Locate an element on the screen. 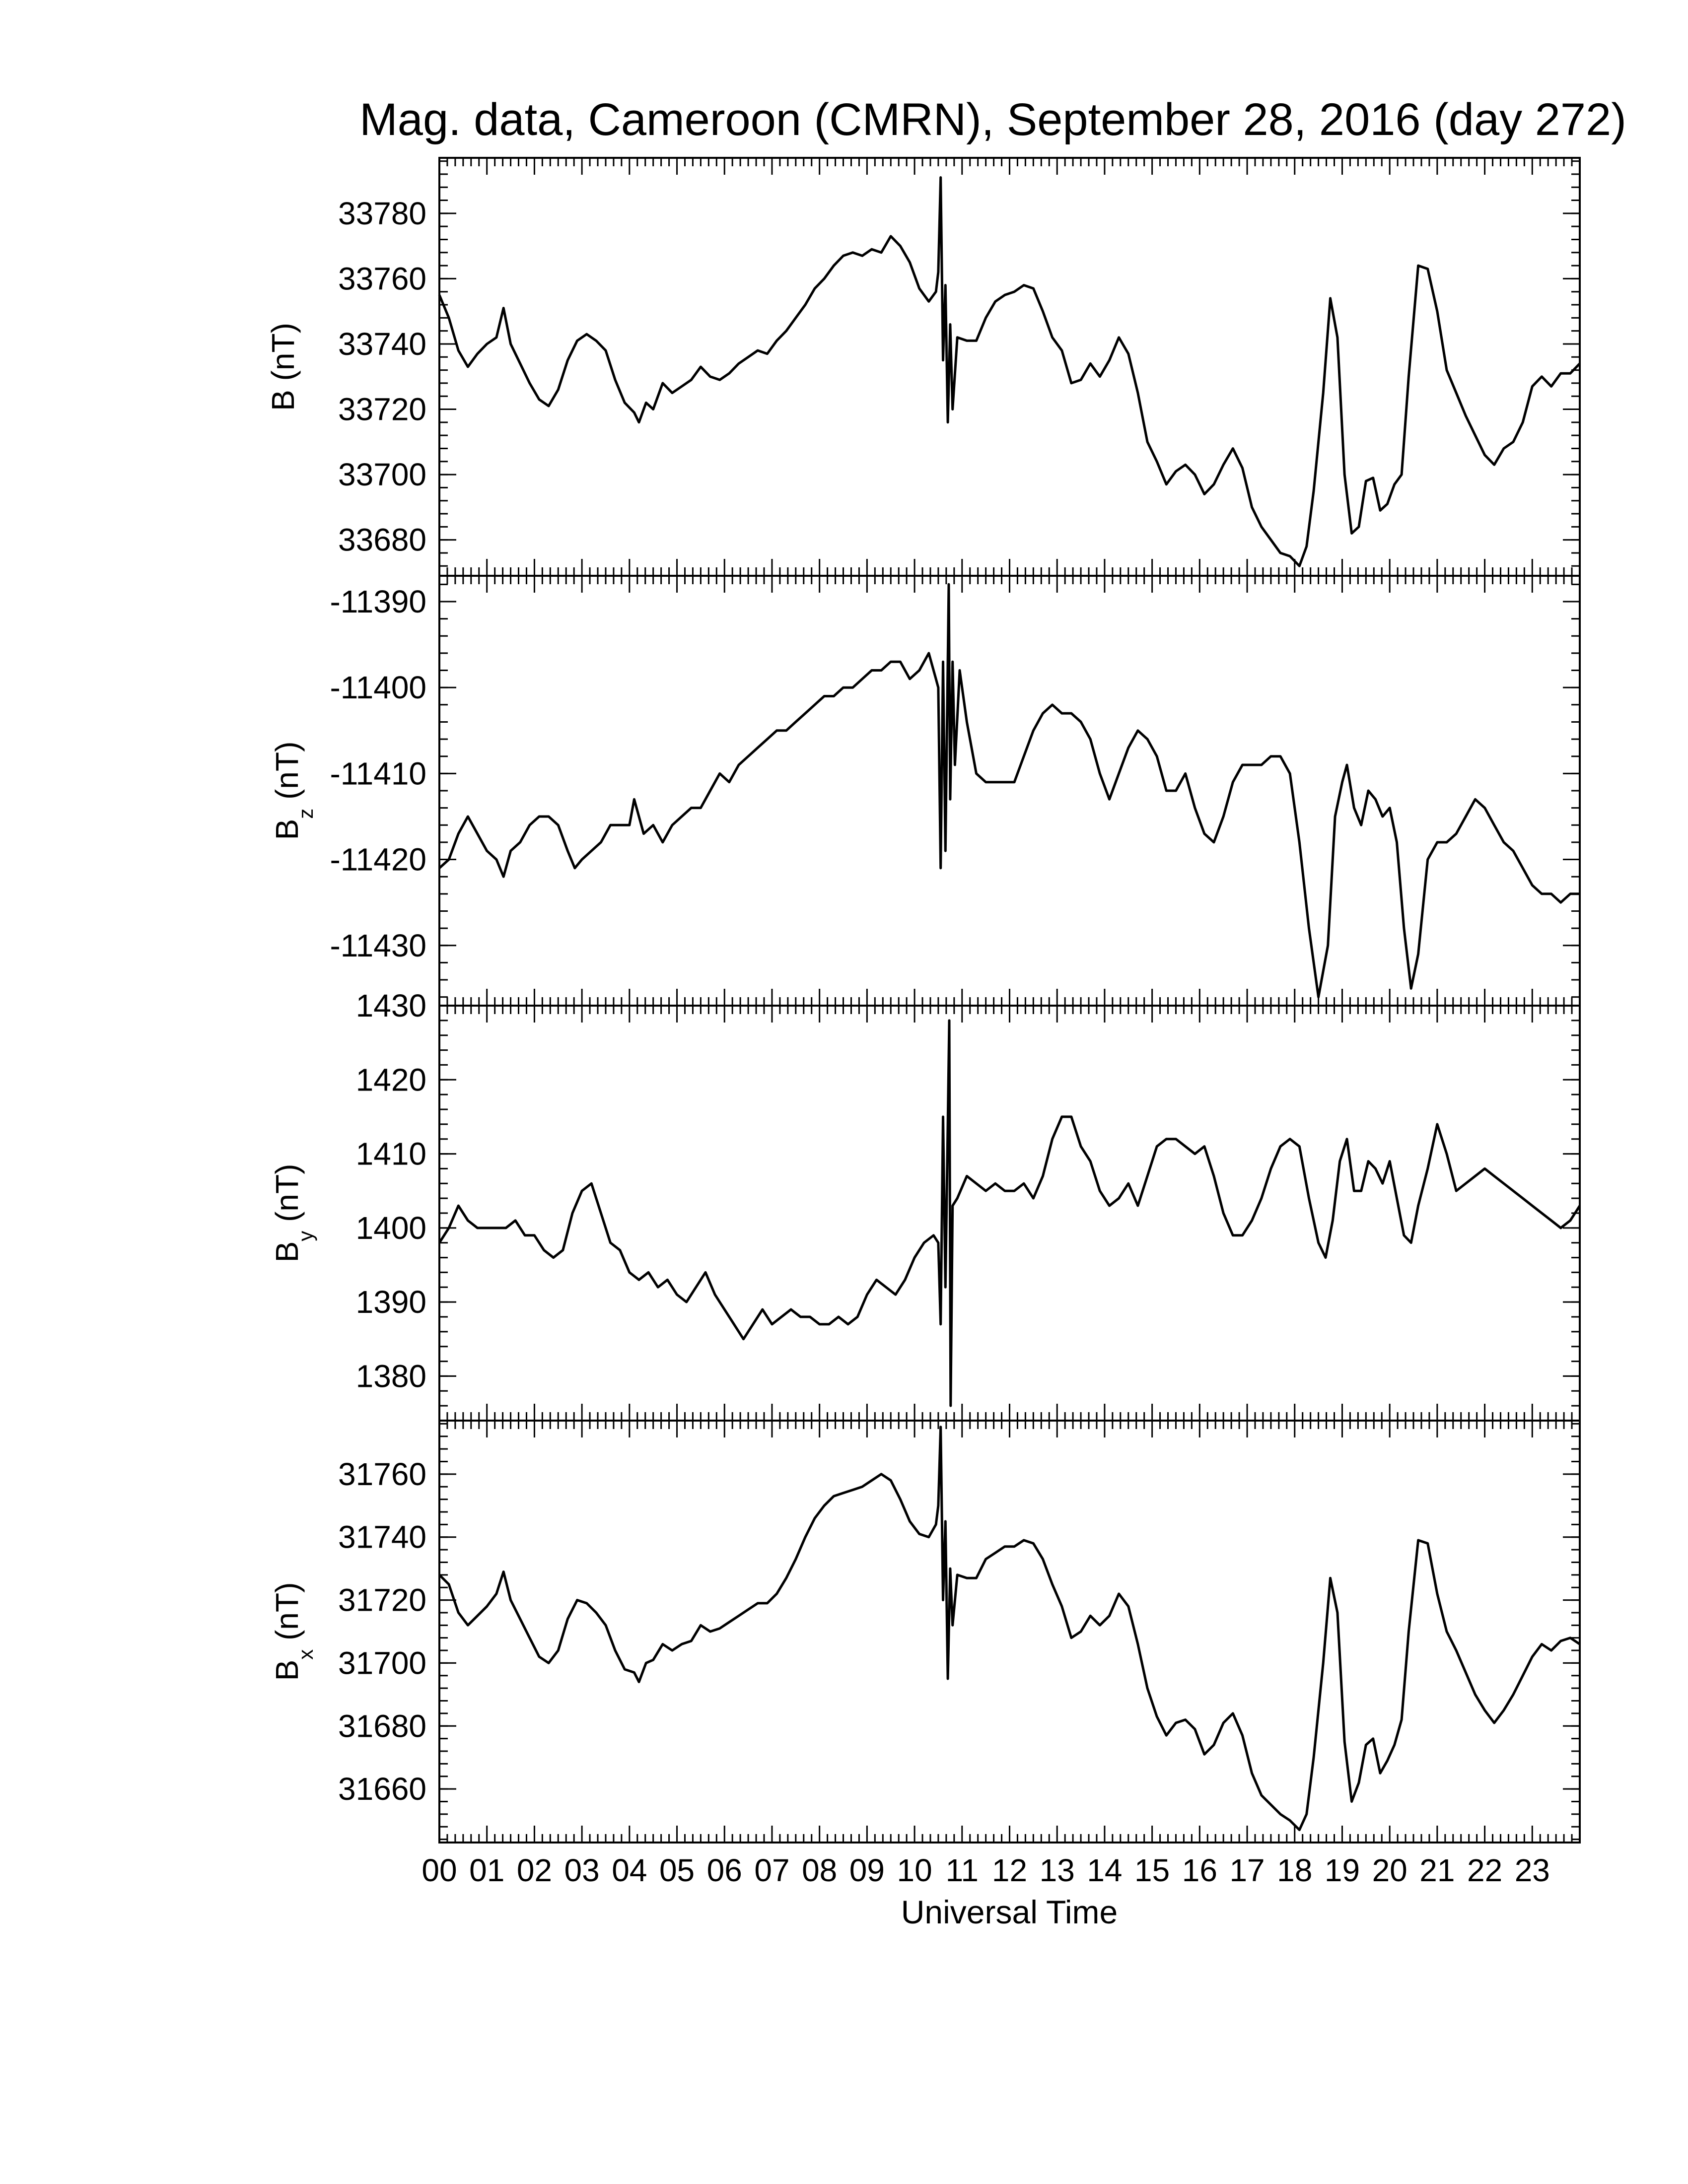  y-axis-label-subscript: x is located at coordinates (305, 1654).